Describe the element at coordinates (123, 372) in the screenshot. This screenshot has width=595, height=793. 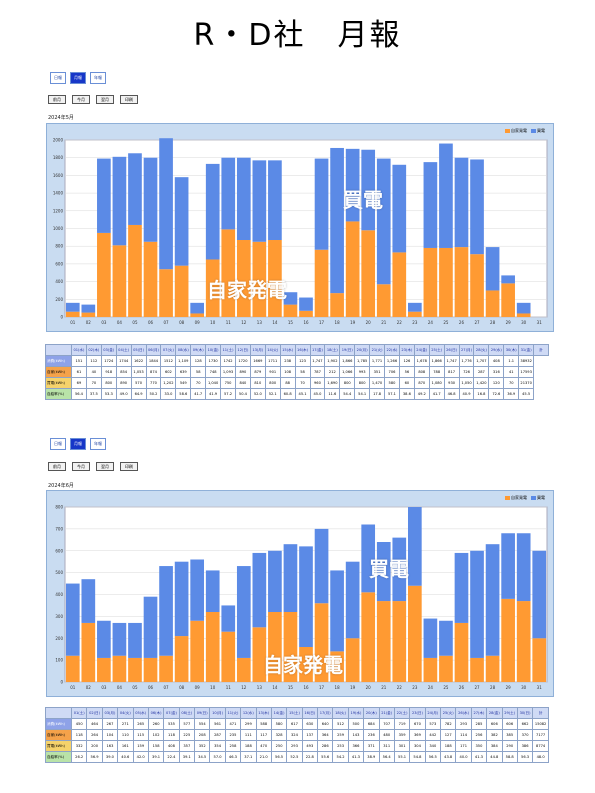
I see `table-cell: 854` at that location.